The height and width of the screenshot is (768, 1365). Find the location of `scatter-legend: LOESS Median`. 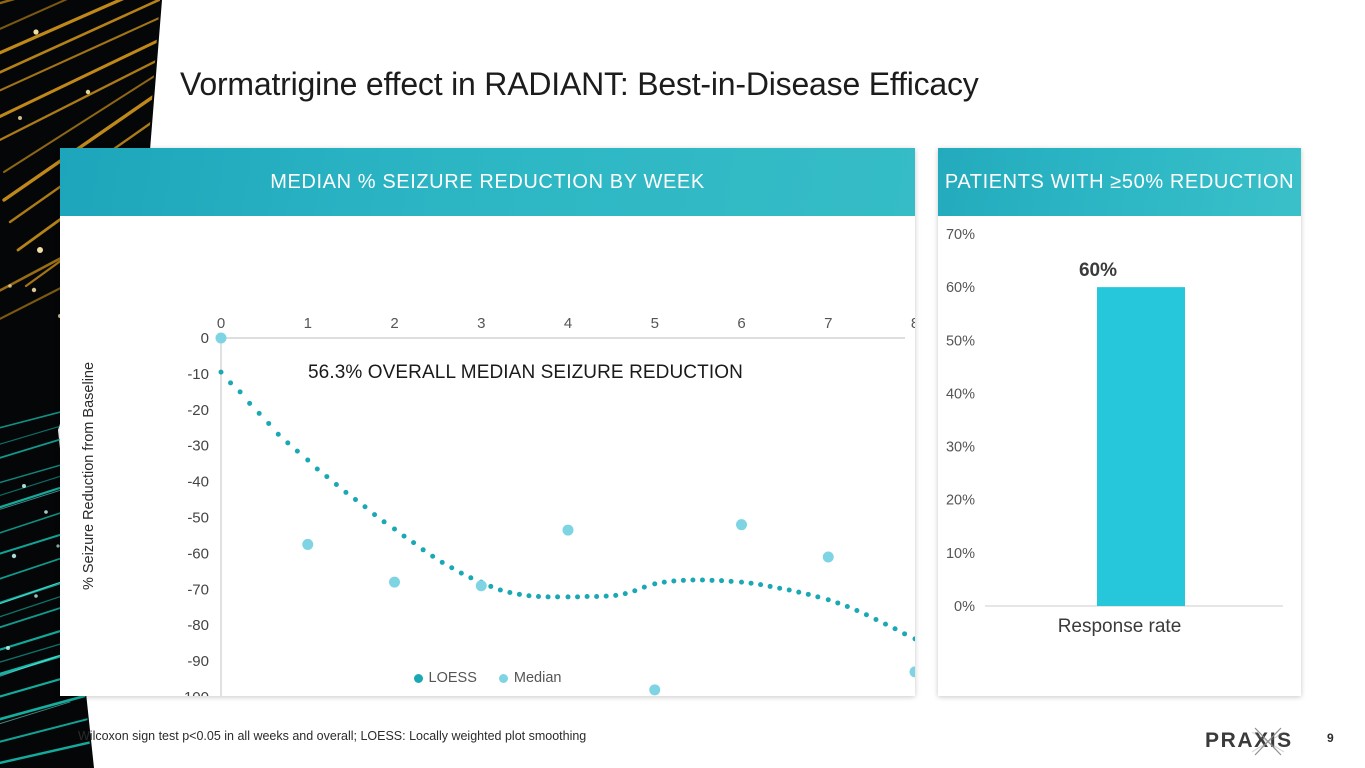

scatter-legend: LOESS Median is located at coordinates (487, 678).